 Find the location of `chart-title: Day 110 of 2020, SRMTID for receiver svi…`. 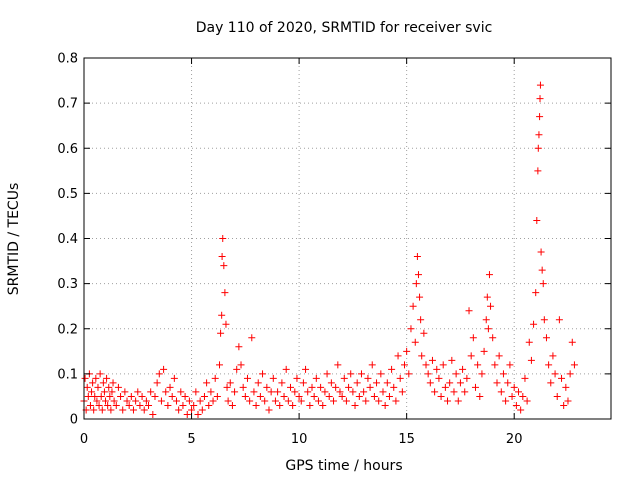

chart-title: Day 110 of 2020, SRMTID for receiver svi… is located at coordinates (344, 28).